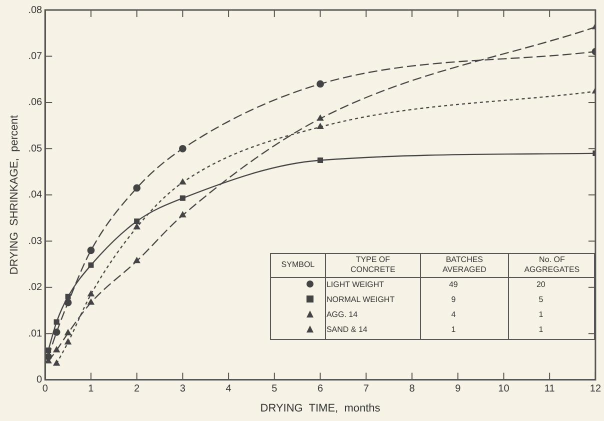 The width and height of the screenshot is (604, 421). Describe the element at coordinates (540, 284) in the screenshot. I see `annotation: 20` at that location.